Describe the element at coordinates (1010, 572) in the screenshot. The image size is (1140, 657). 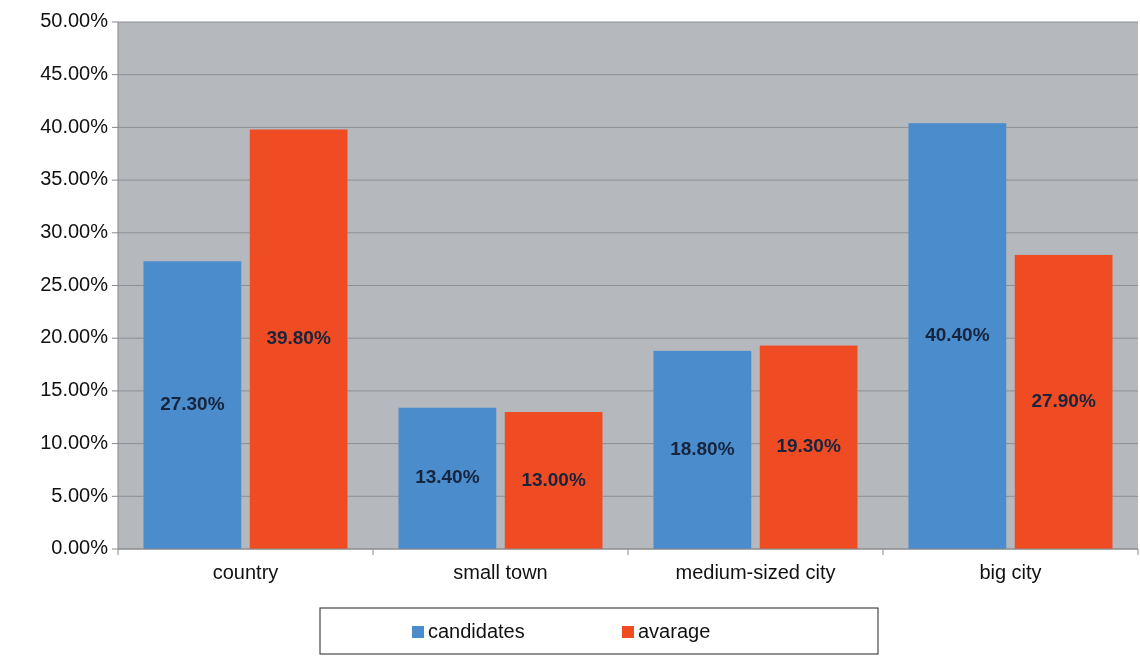
I see `x-tick-label: big city` at that location.